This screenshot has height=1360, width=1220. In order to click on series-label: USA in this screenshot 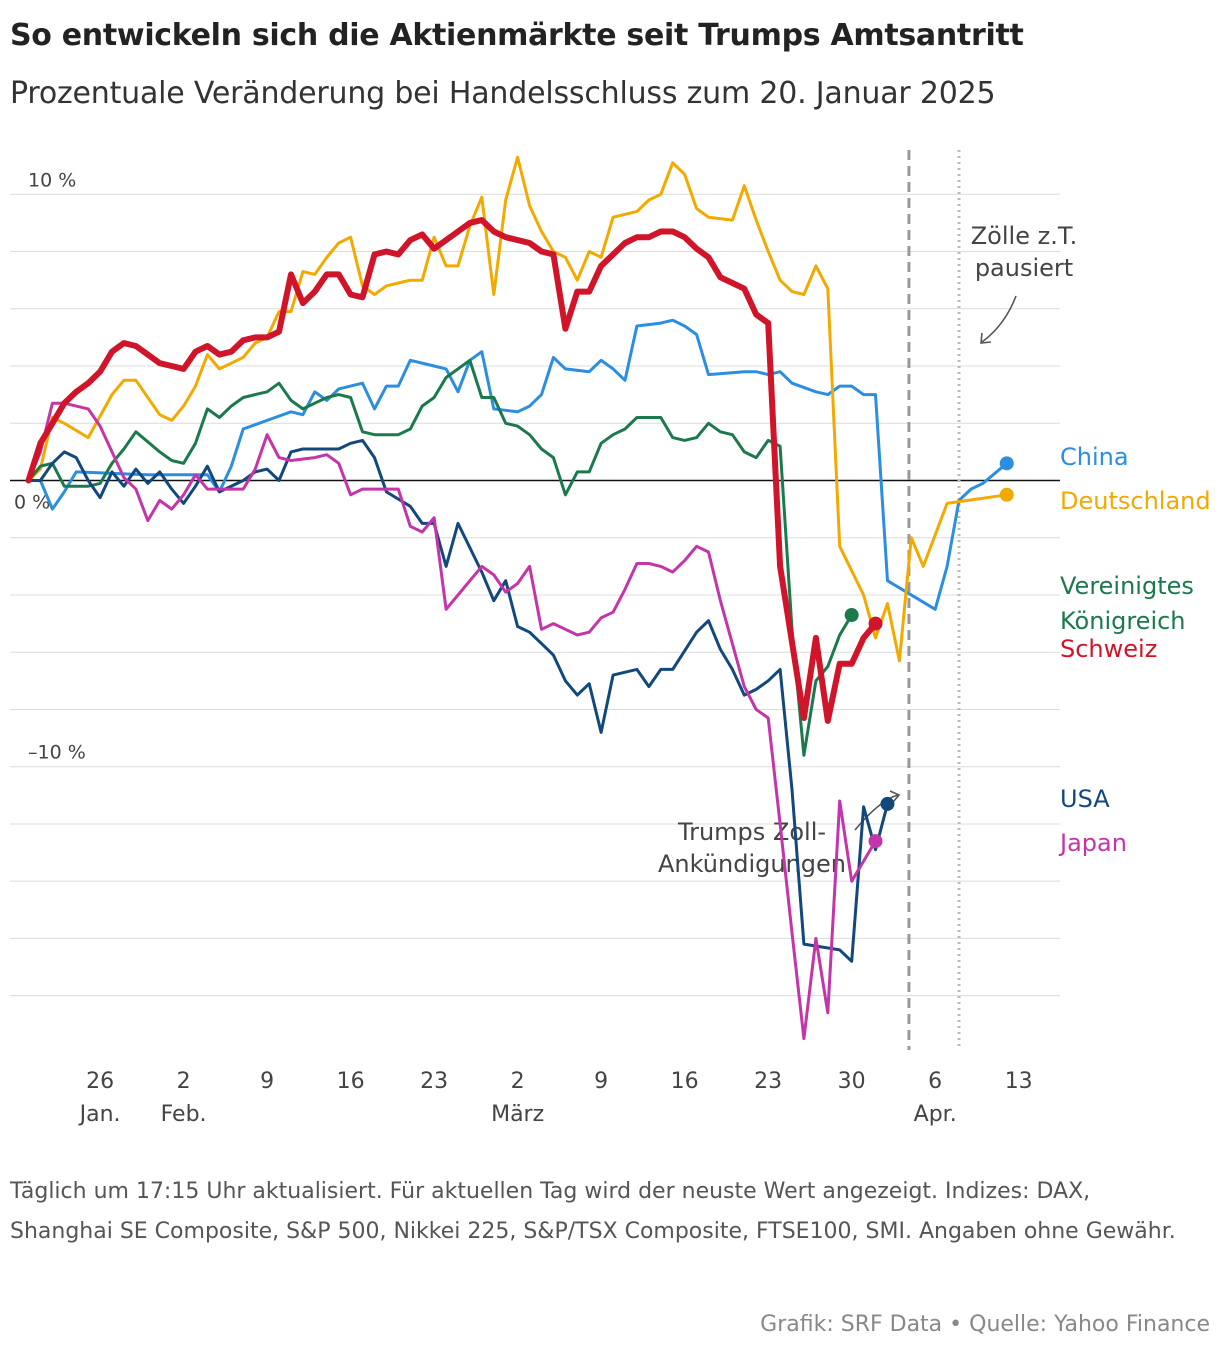, I will do `click(1085, 799)`.